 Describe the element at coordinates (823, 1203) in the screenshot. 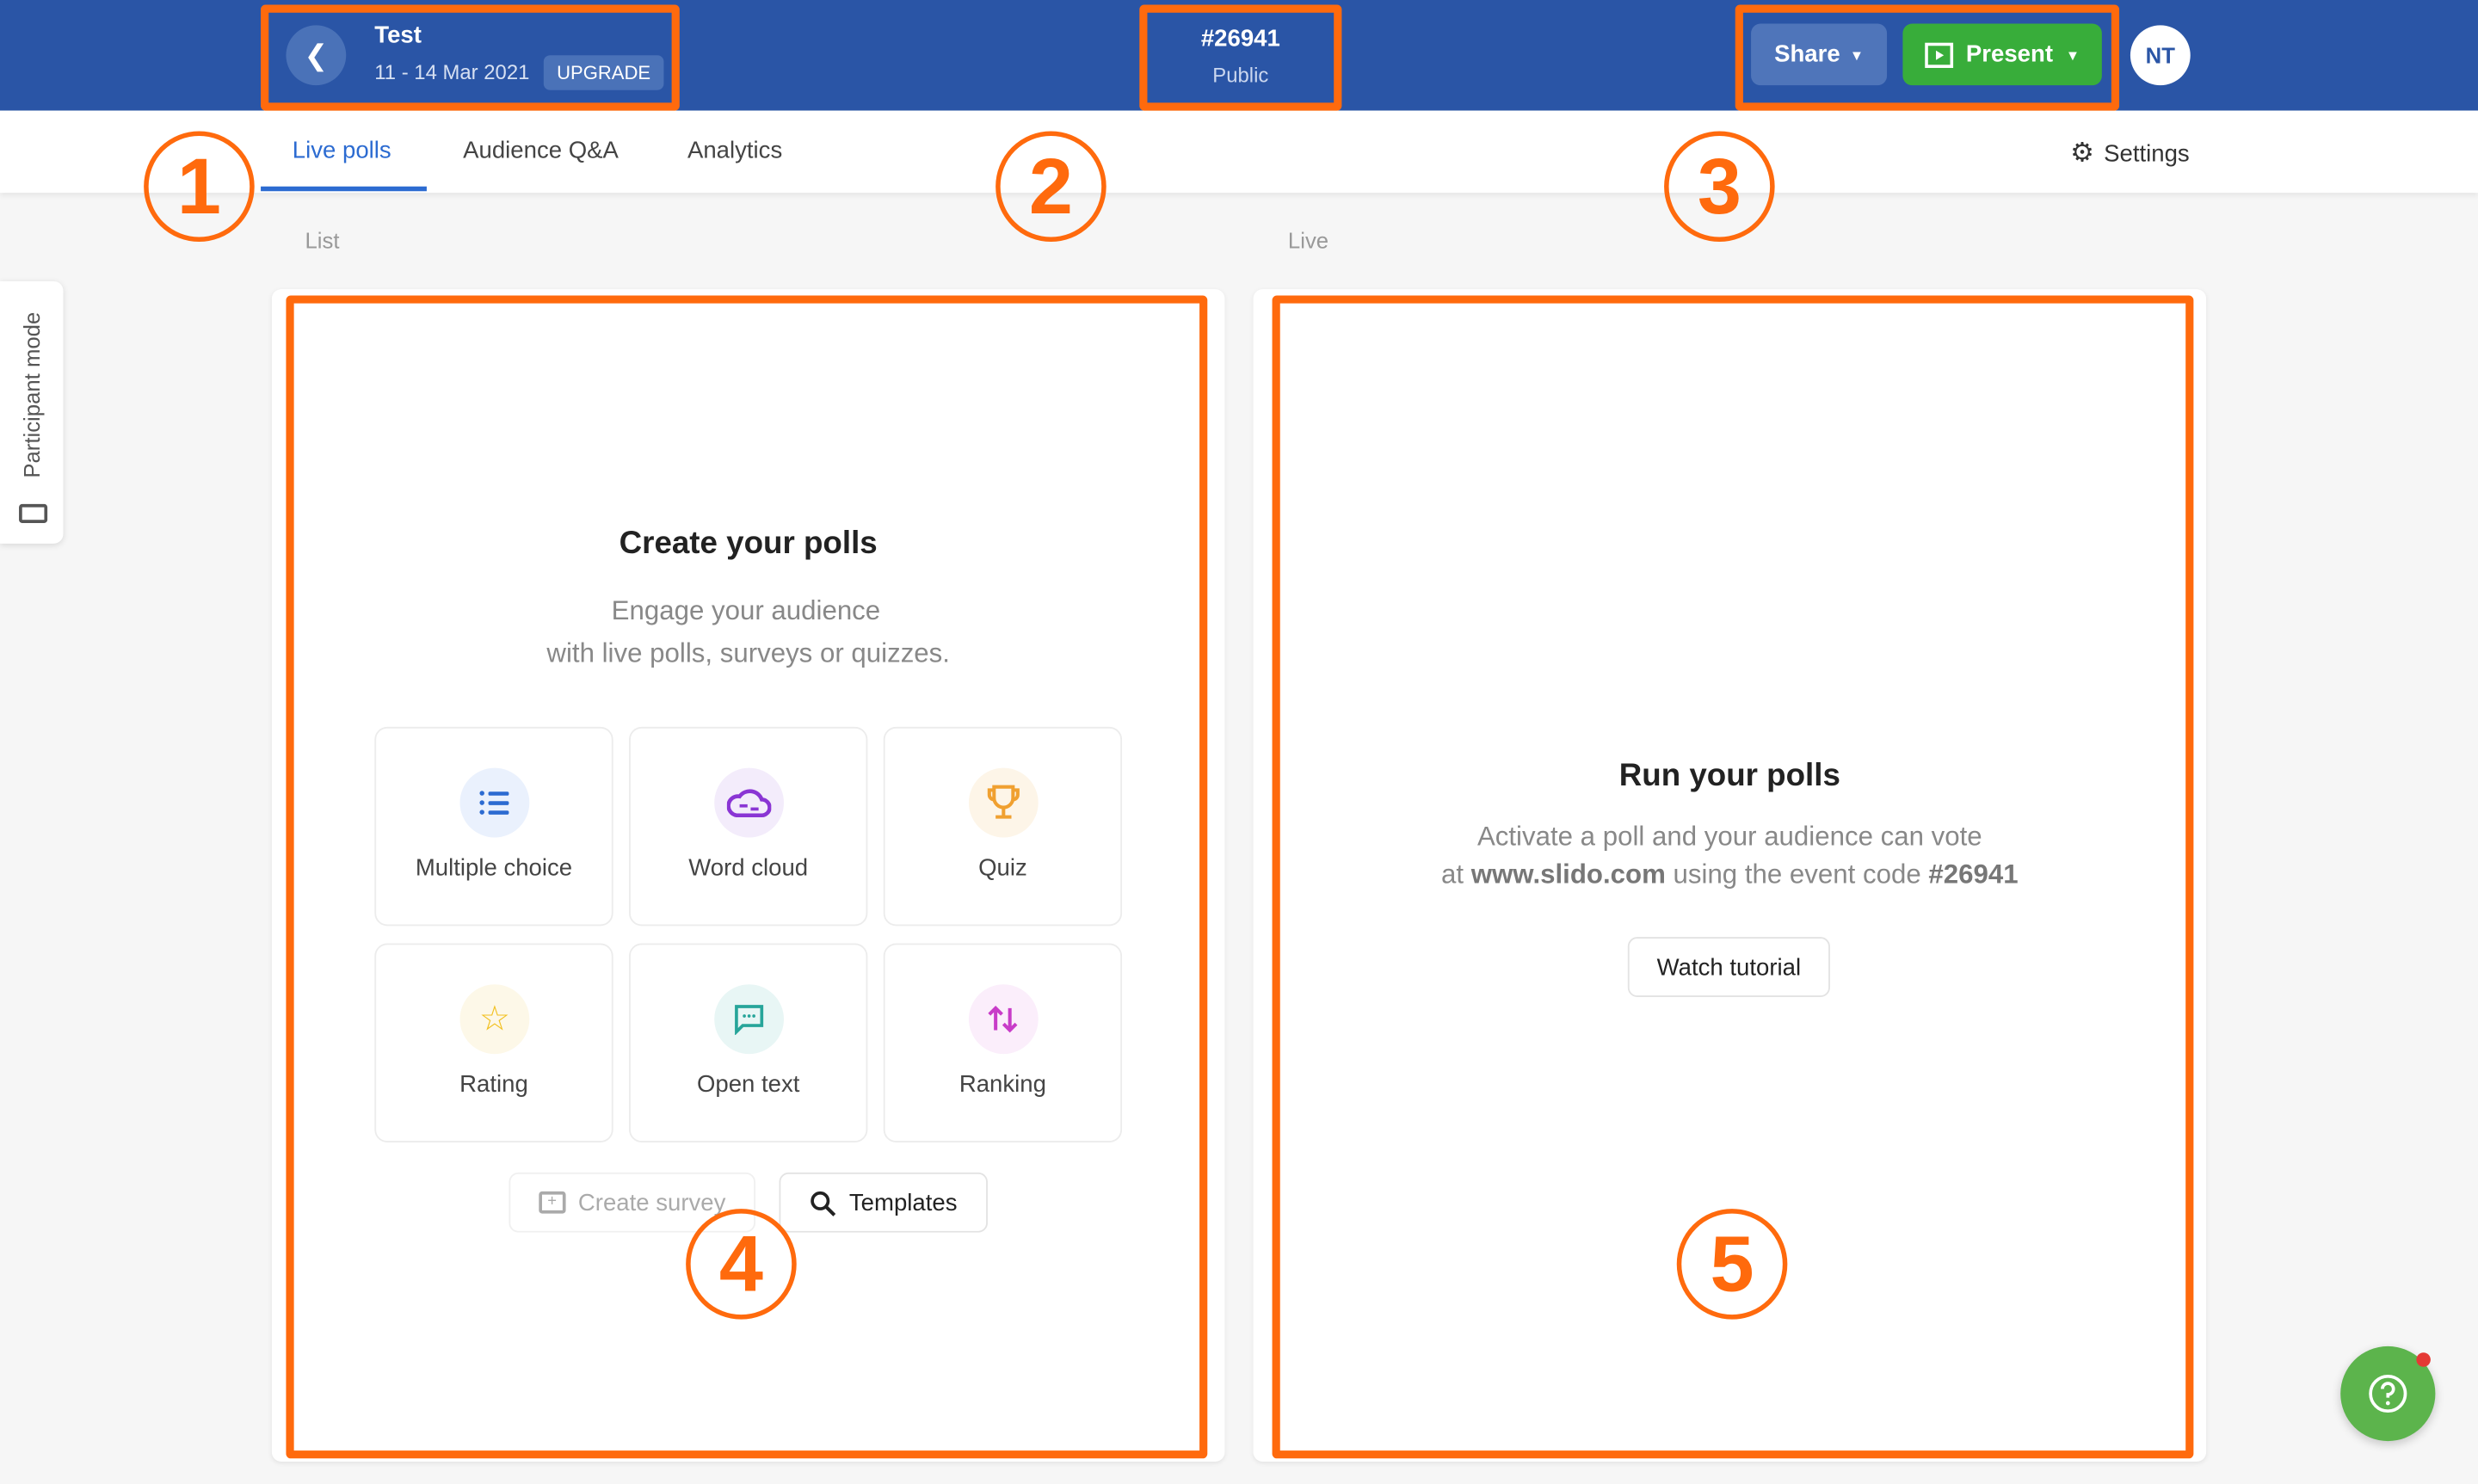

I see `search-icon` at that location.